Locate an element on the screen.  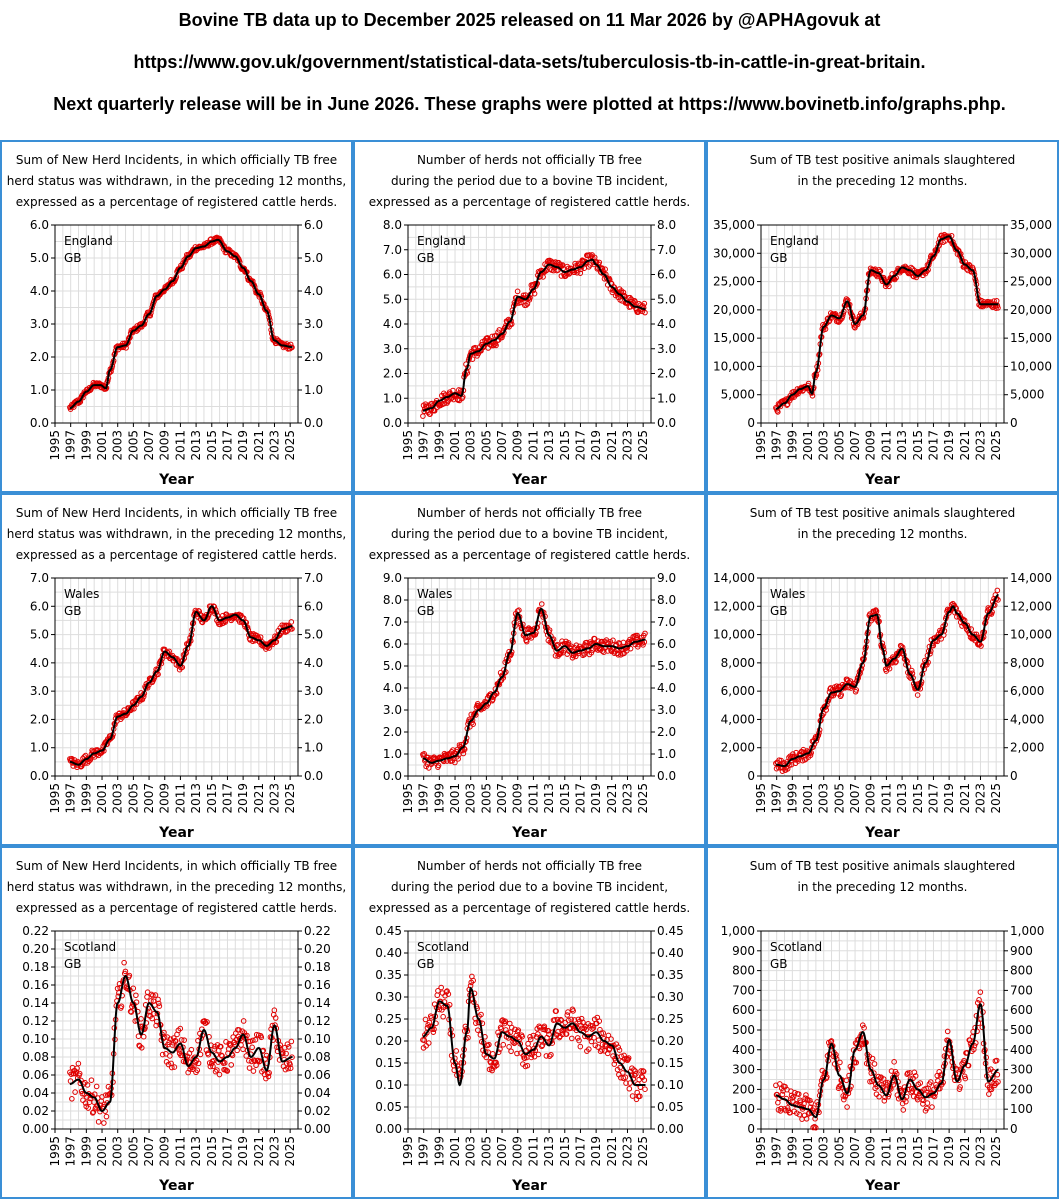
x-tick-label: 2005 is located at coordinates (133, 1151).